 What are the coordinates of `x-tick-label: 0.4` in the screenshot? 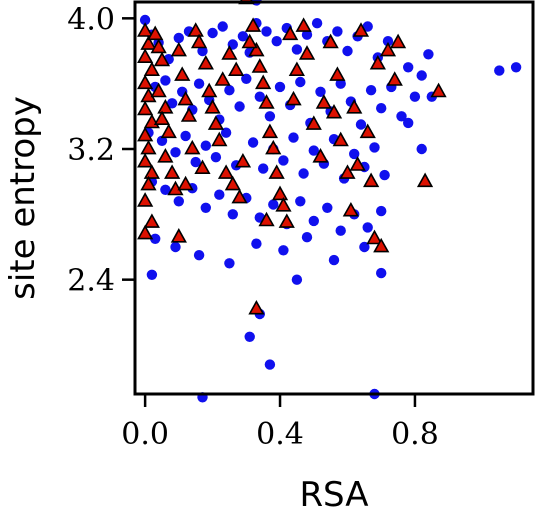 It's located at (280, 434).